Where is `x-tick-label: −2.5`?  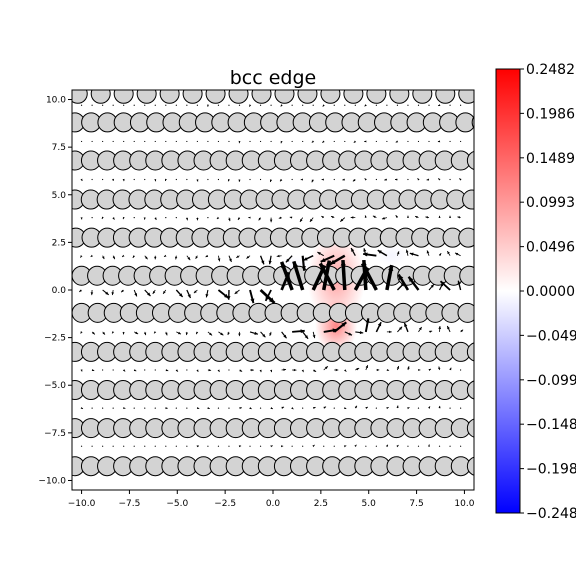 x-tick-label: −2.5 is located at coordinates (225, 504).